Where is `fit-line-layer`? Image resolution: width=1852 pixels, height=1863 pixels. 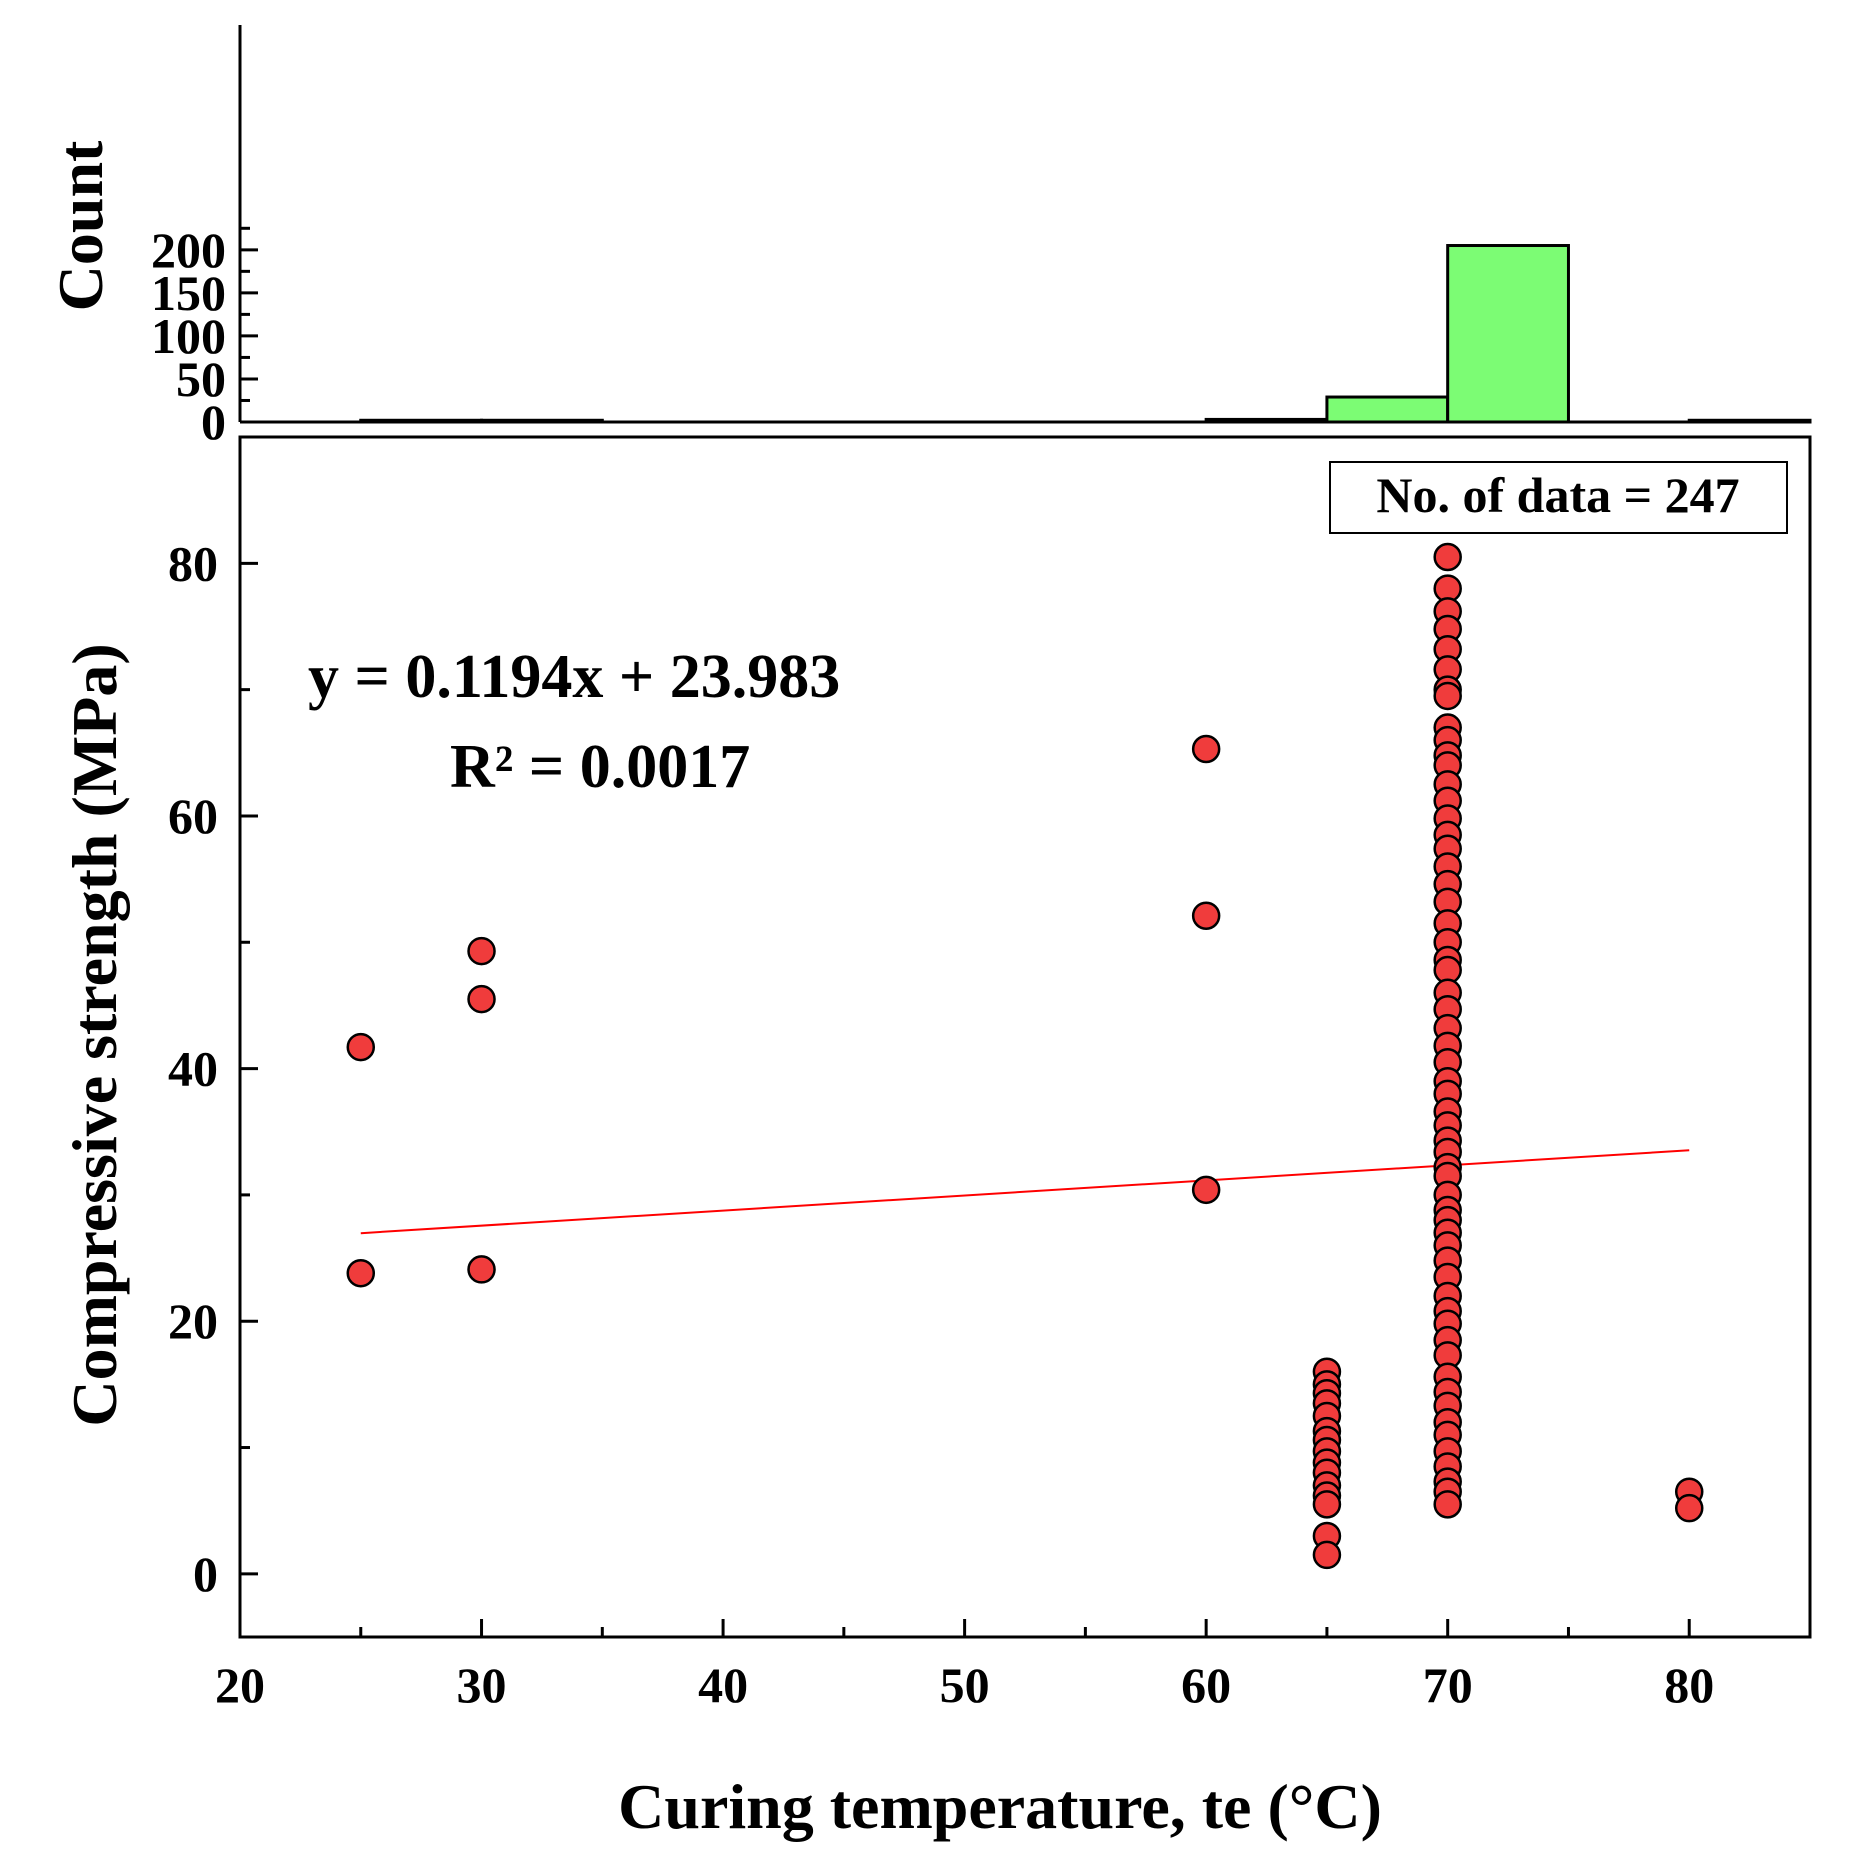
fit-line-layer is located at coordinates (1025, 1192).